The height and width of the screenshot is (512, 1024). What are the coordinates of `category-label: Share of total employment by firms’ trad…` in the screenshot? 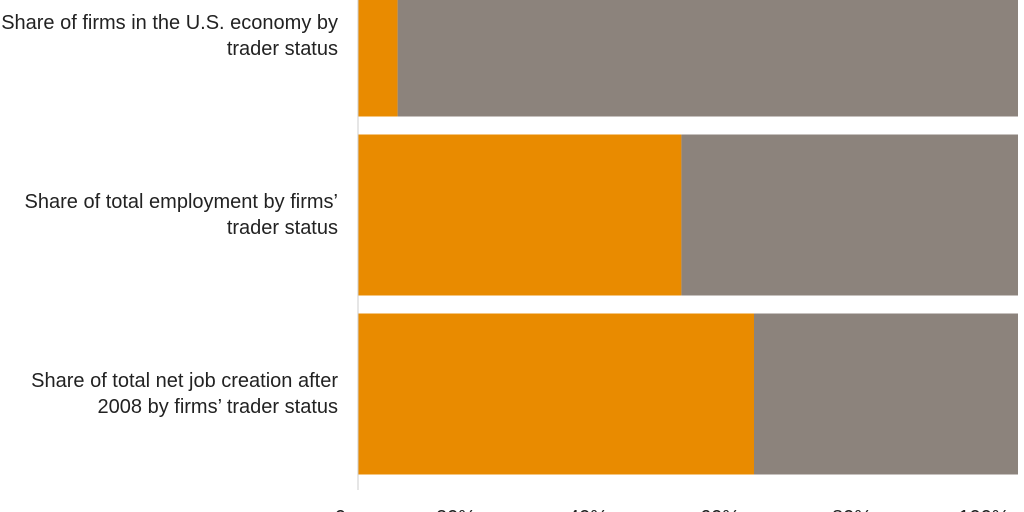 It's located at (181, 215).